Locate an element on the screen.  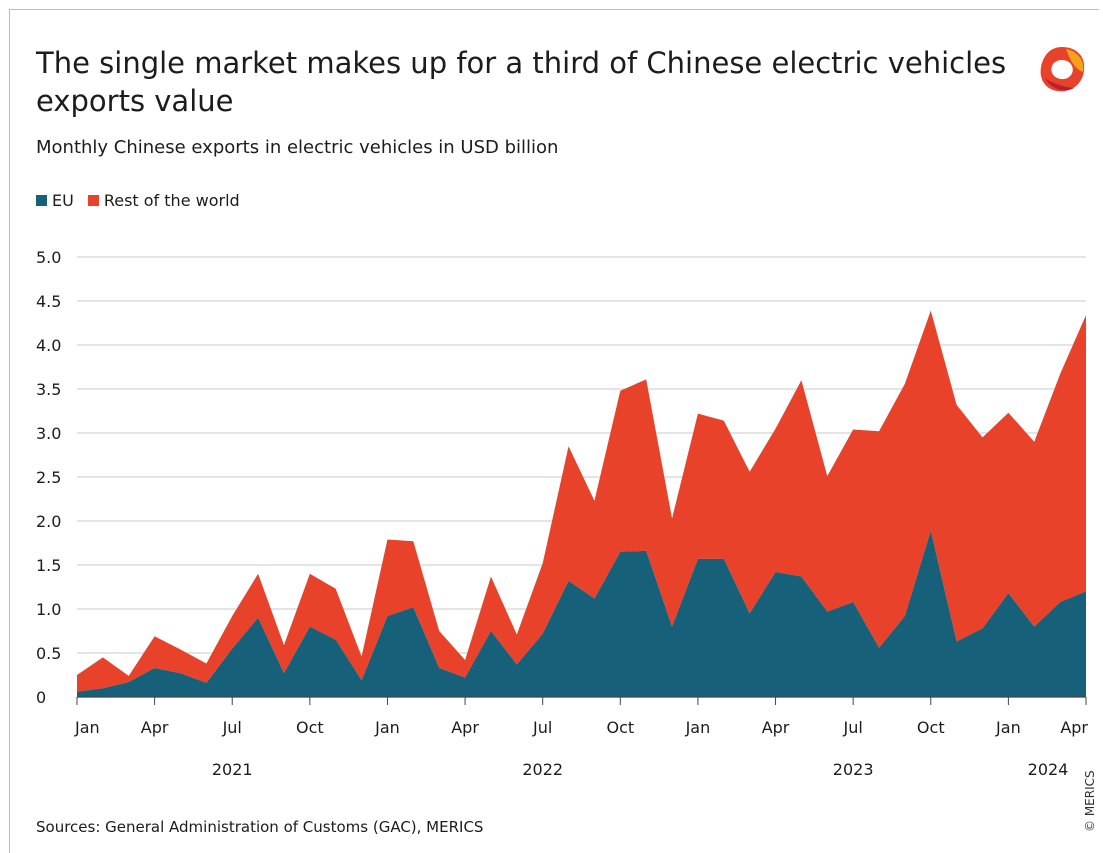
y-tick-label: 3.5 is located at coordinates (48, 389).